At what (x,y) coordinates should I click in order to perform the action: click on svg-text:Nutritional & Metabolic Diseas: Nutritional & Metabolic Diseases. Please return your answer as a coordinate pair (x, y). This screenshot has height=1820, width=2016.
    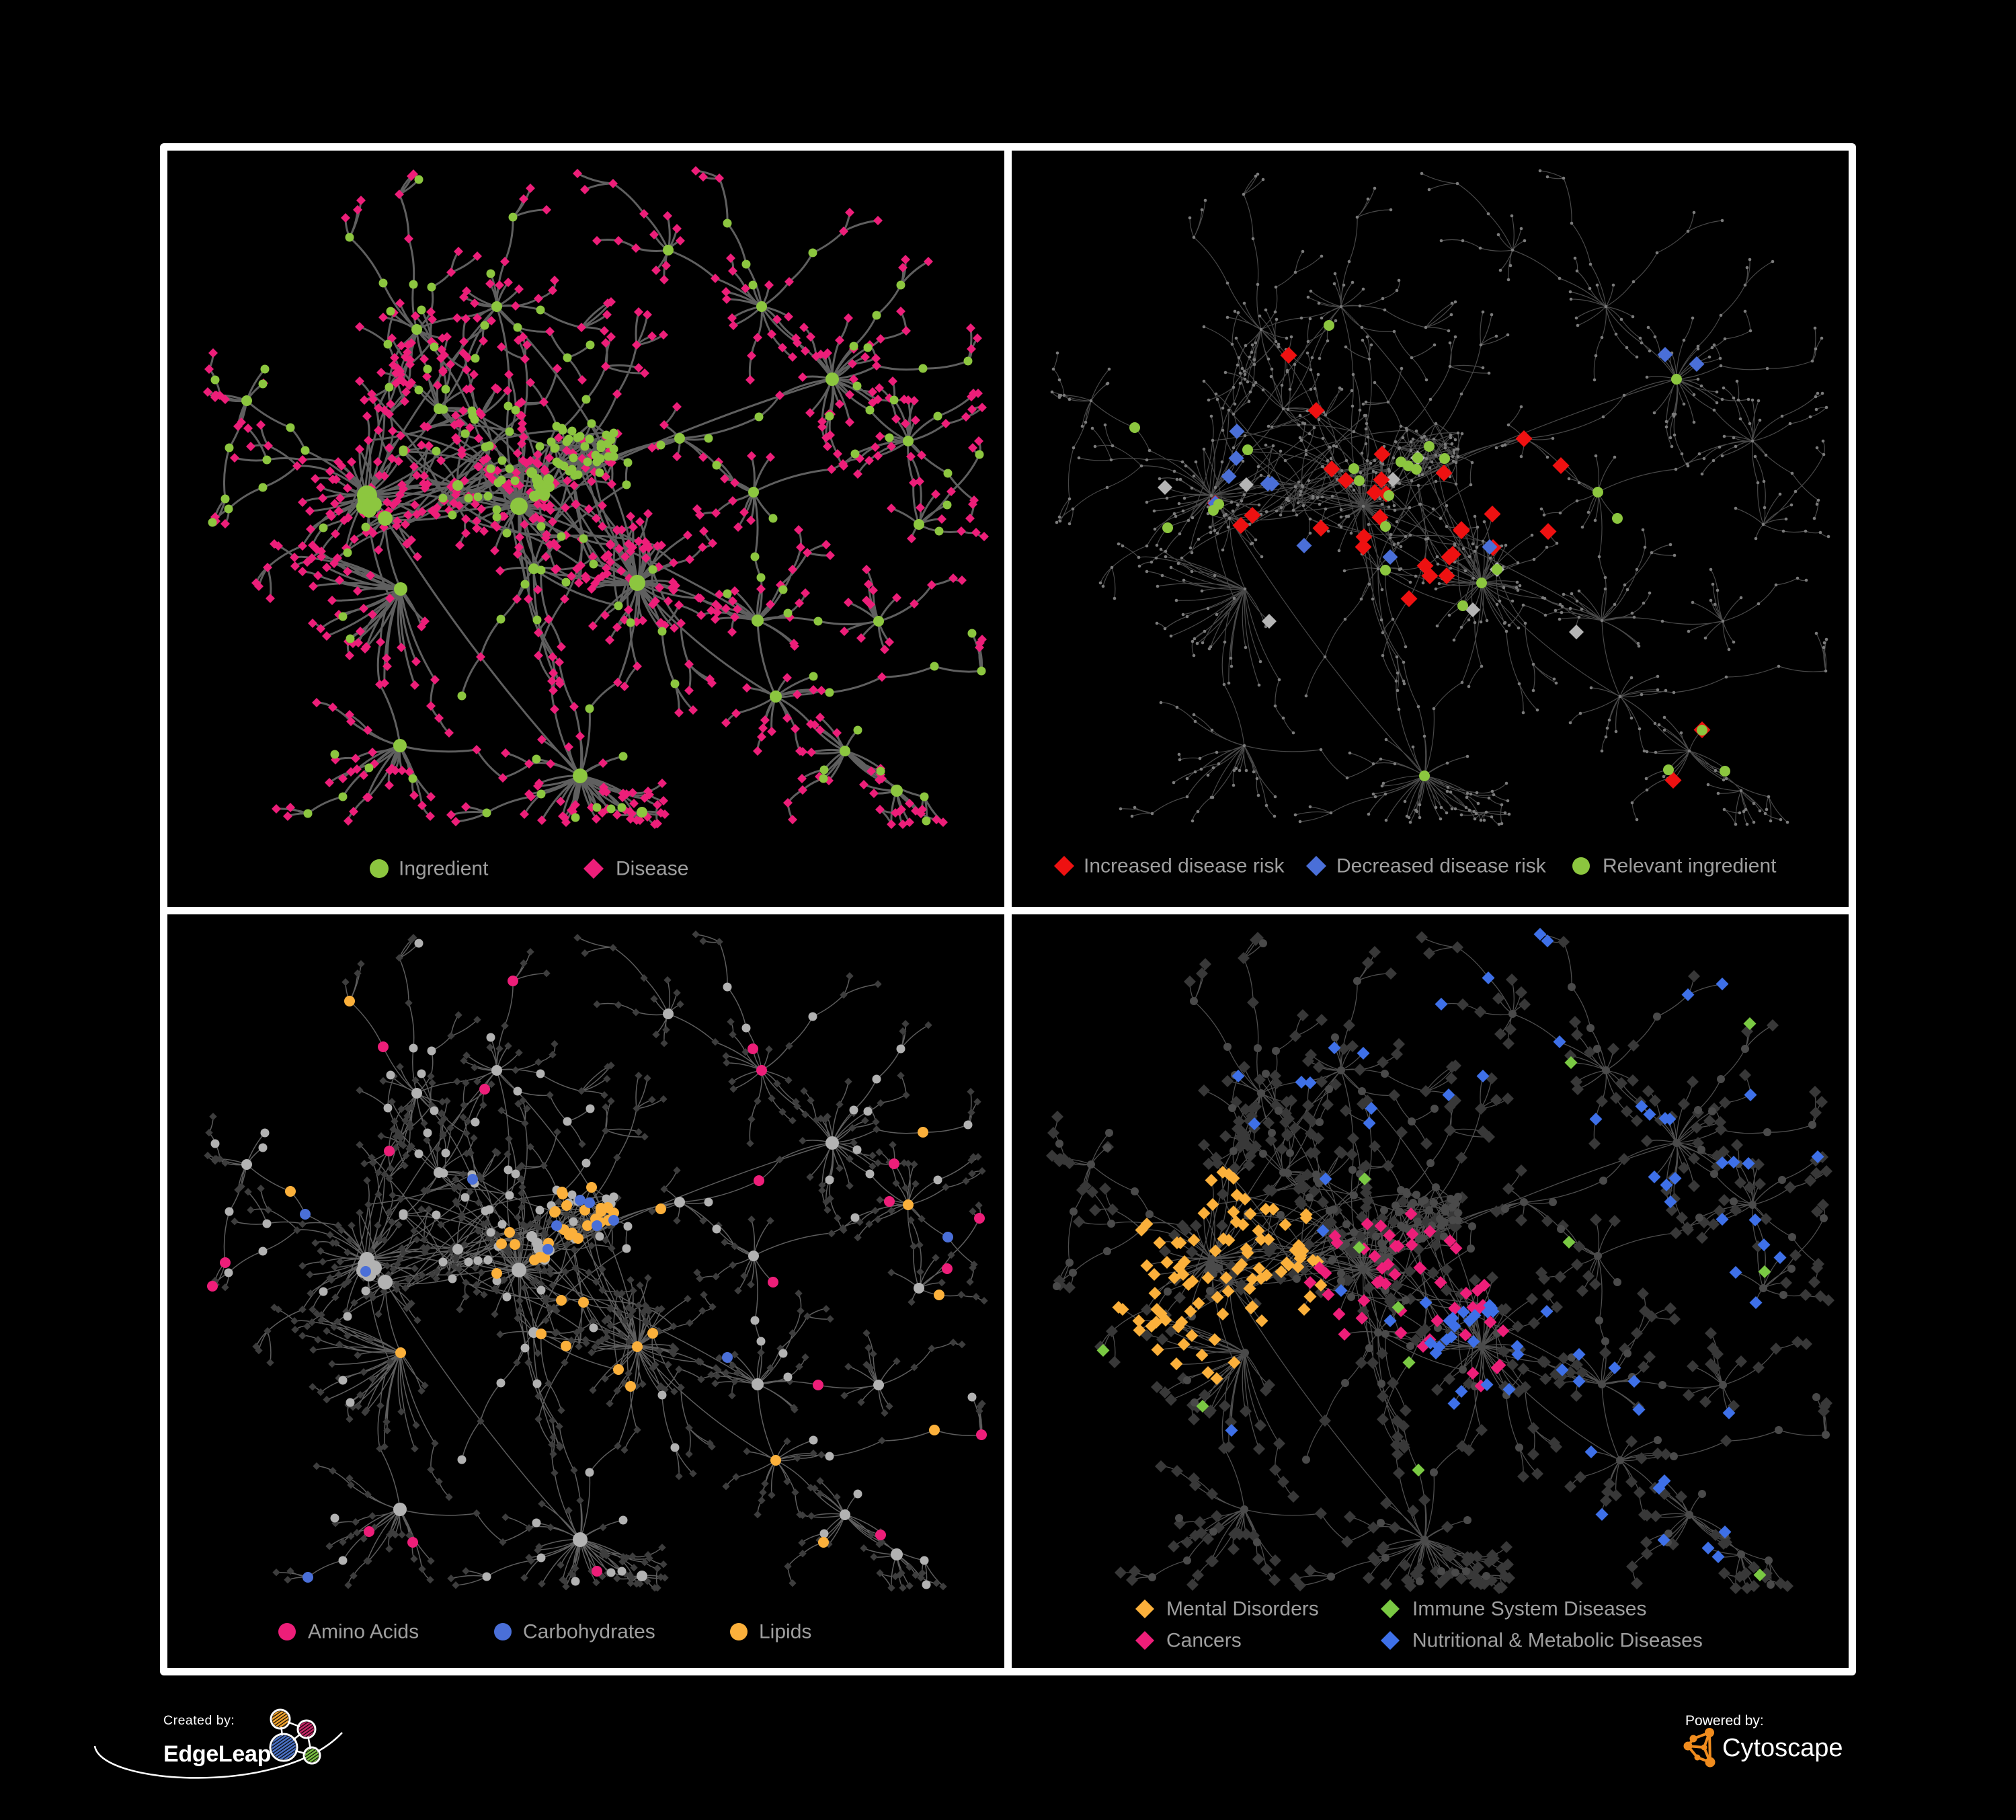
    Looking at the image, I should click on (1557, 1641).